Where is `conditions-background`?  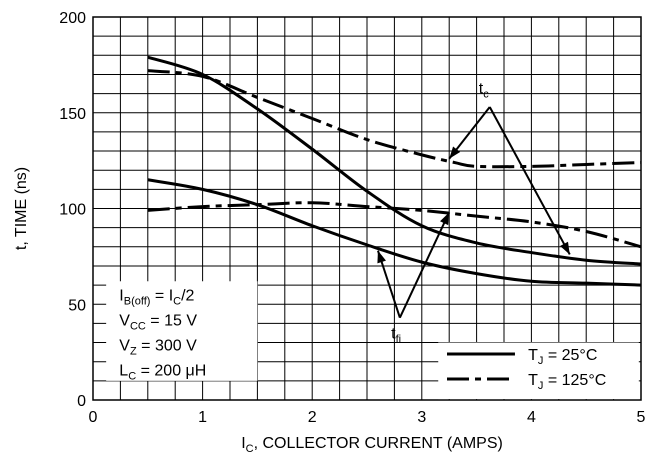
conditions-background is located at coordinates (182, 331).